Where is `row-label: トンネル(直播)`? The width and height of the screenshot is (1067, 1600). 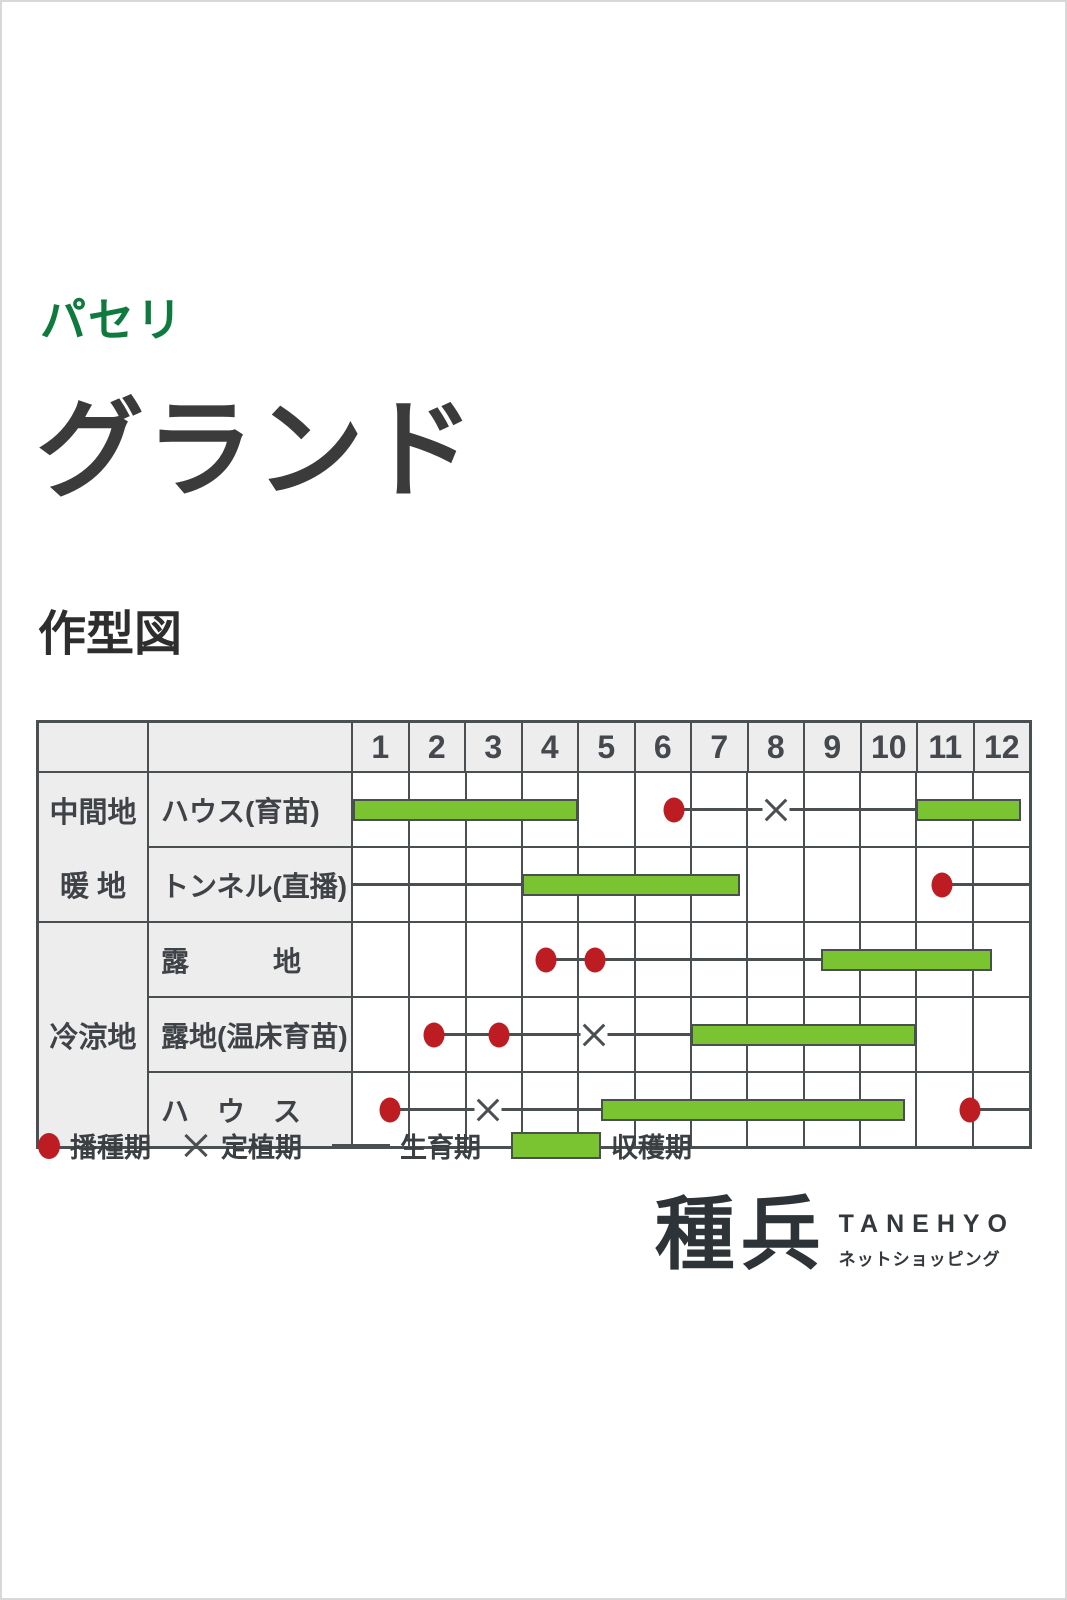
row-label: トンネル(直播) is located at coordinates (251, 884).